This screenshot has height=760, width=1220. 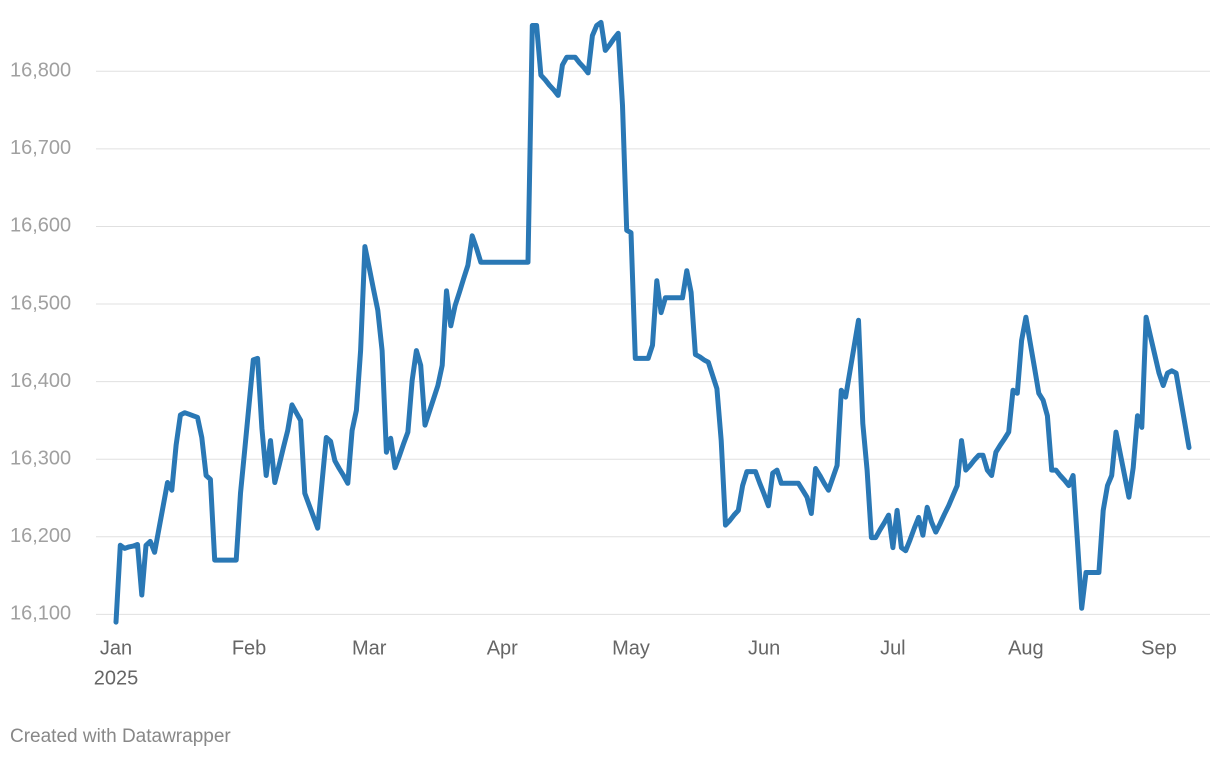 What do you see at coordinates (40, 536) in the screenshot?
I see `y-tick-label: 16,200` at bounding box center [40, 536].